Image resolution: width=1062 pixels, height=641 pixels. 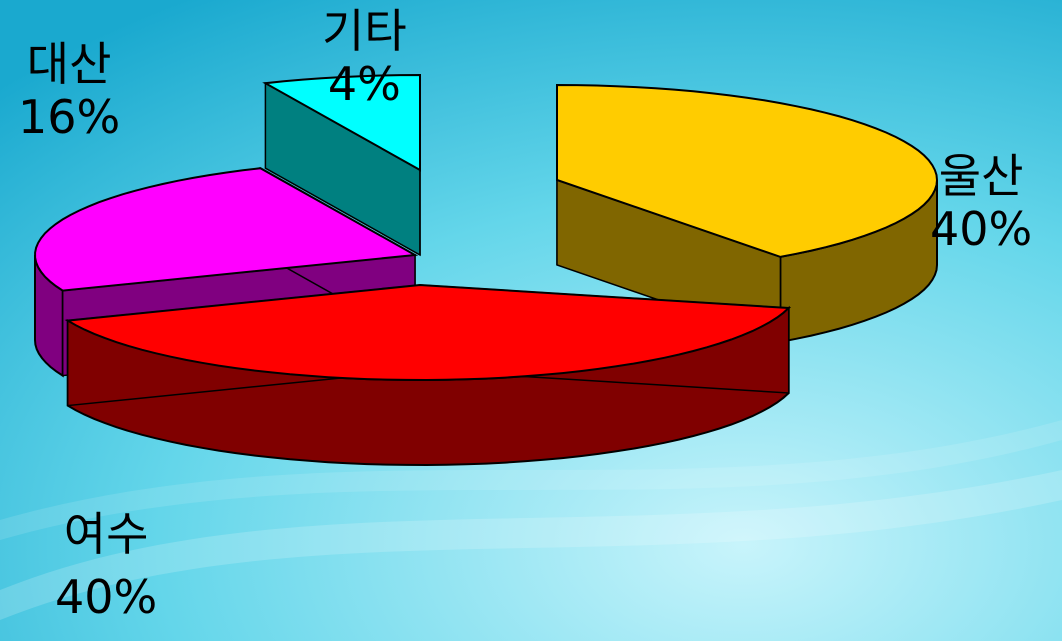 I want to click on slice-label-daesan: 대산 16%, so click(x=69, y=91).